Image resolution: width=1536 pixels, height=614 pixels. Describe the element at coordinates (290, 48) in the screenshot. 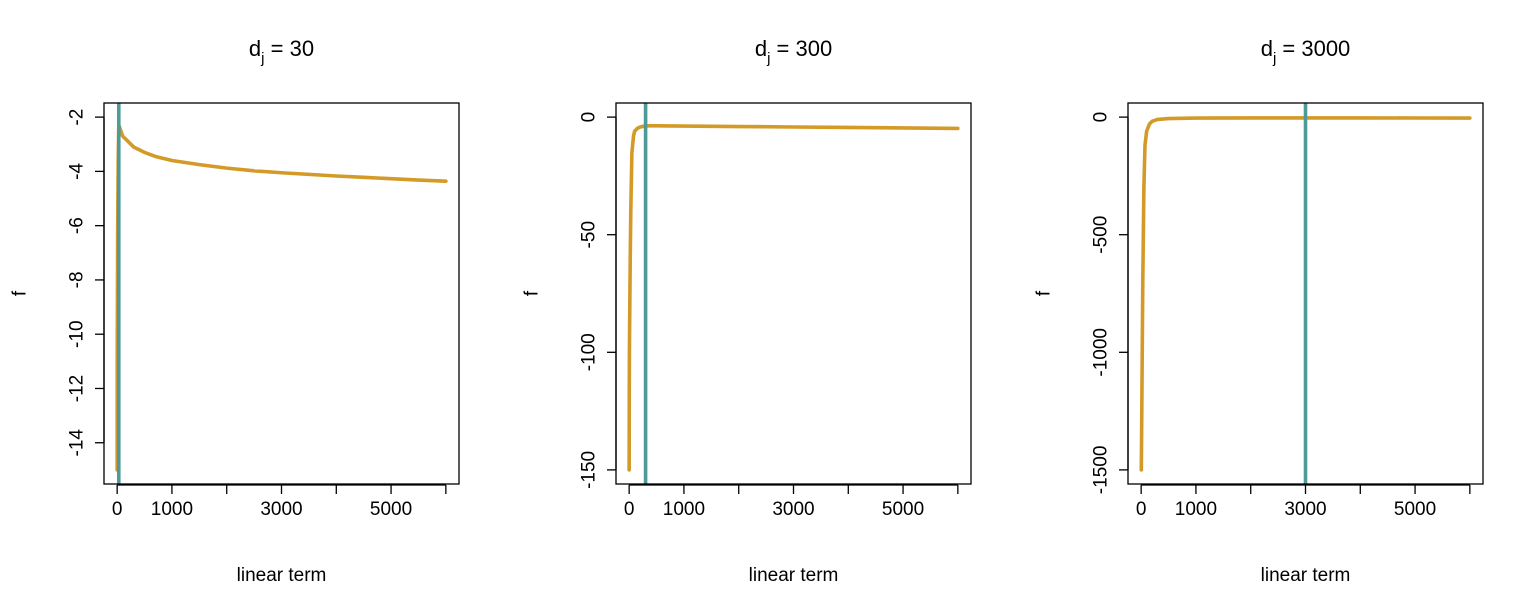

I see `title-rest: = 30` at that location.